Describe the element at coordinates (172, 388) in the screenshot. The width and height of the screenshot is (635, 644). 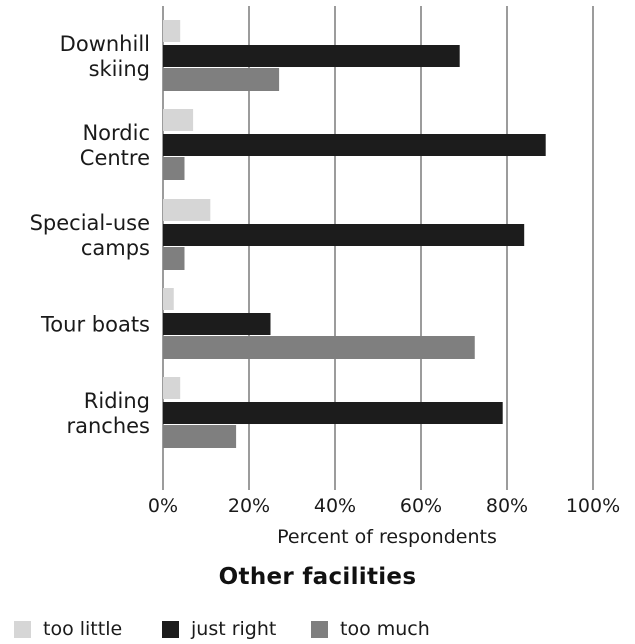
I see `bar-too-little-riding-ranches` at that location.